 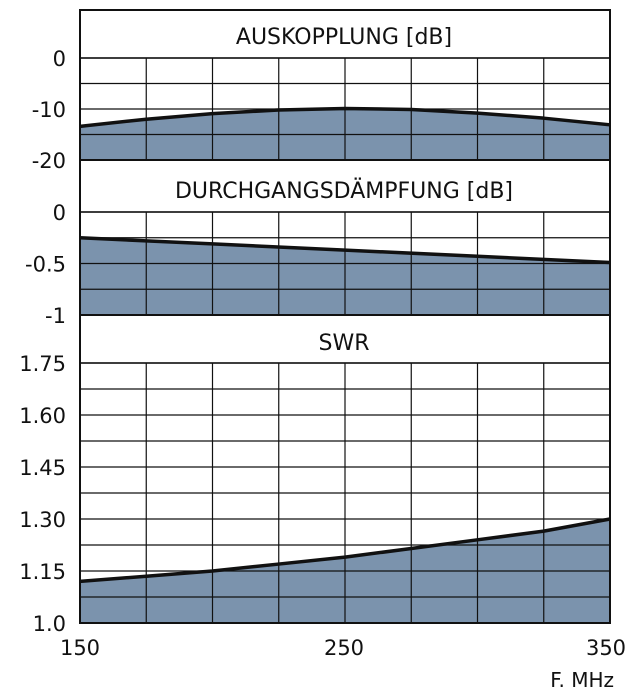 I want to click on y-tick-label: 1.30, so click(x=42, y=520).